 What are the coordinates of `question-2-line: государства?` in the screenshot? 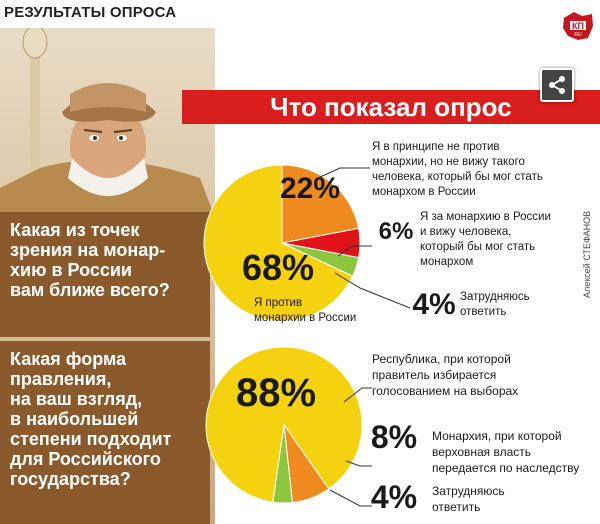 It's located at (70, 479).